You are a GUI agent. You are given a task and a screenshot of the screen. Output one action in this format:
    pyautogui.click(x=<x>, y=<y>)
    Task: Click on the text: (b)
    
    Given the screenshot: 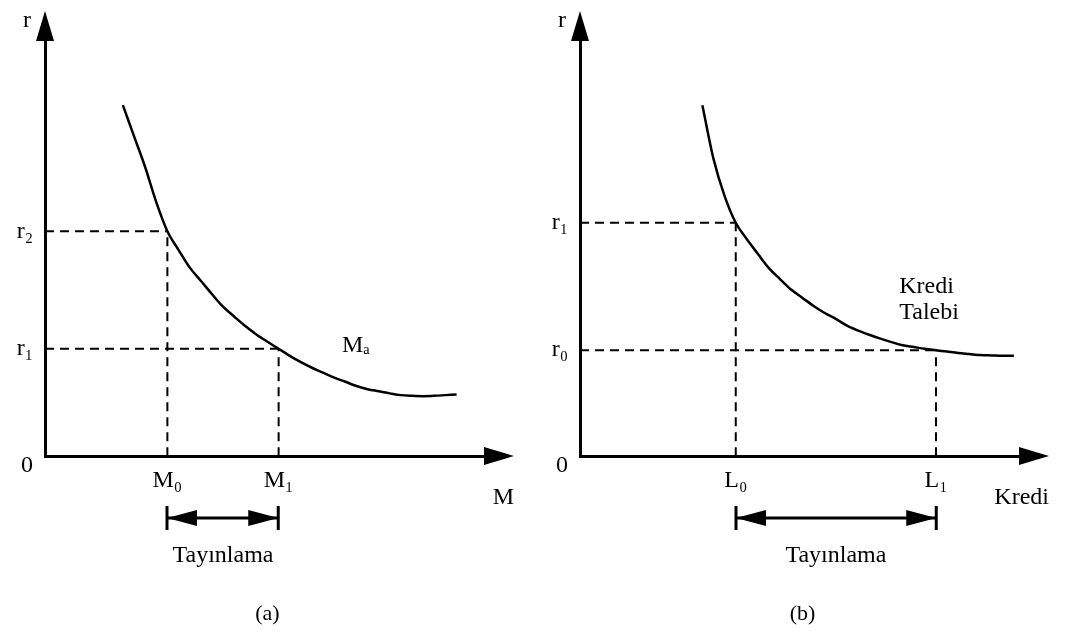 What is the action you would take?
    pyautogui.click(x=802, y=613)
    